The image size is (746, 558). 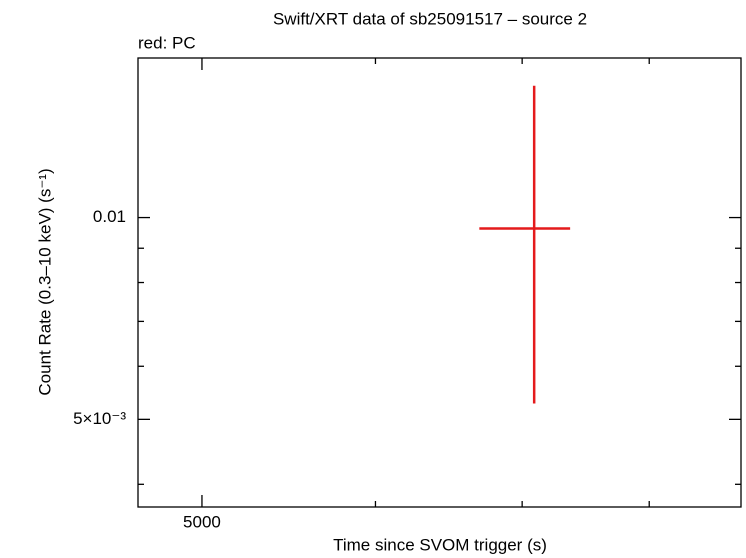 I want to click on y-axis-label: Count Rate (0.3–10 keV) (s⁻¹), so click(x=44, y=281).